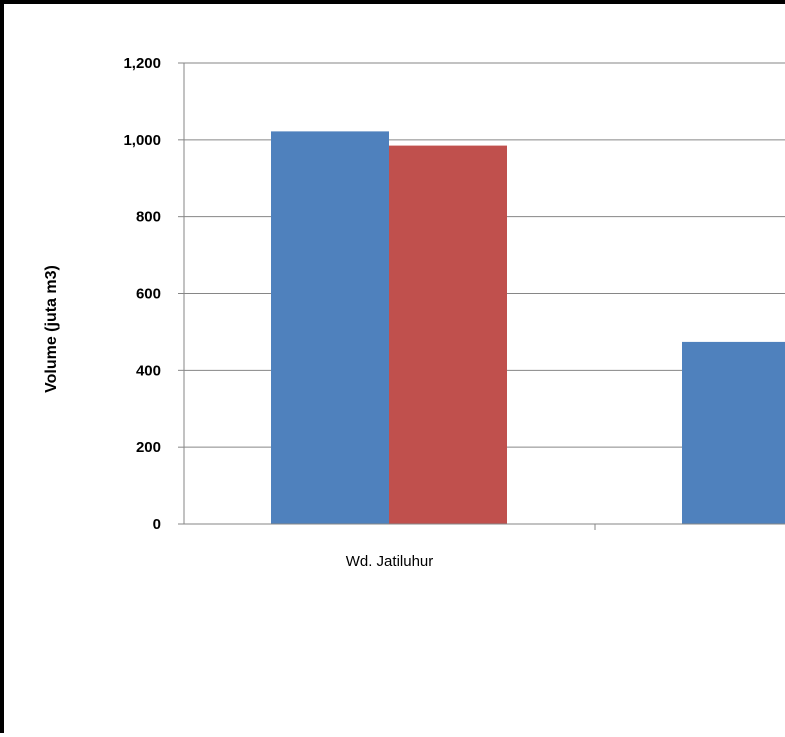 This screenshot has height=737, width=785. Describe the element at coordinates (390, 561) in the screenshot. I see `x-category-label: Wd. Jatiluhur` at that location.